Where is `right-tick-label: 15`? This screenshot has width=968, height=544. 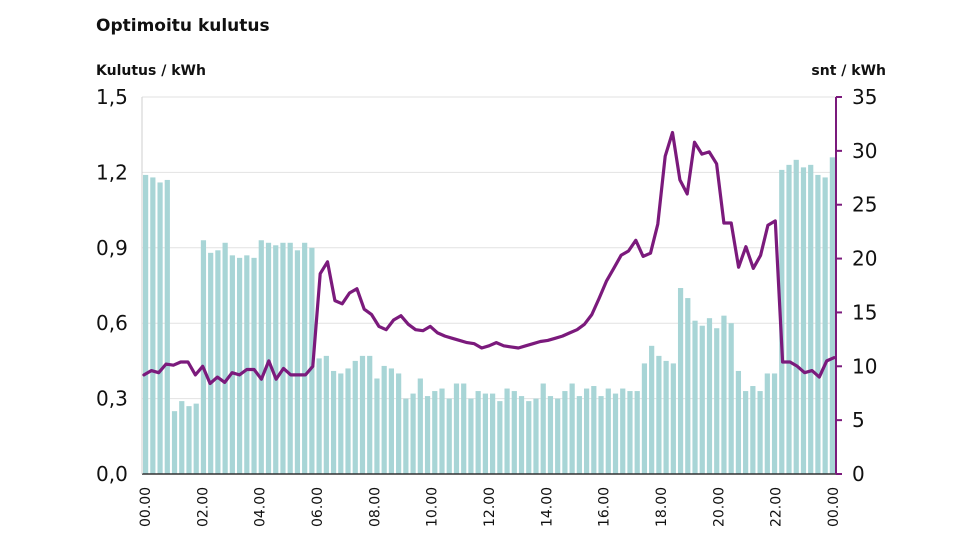 right-tick-label: 15 is located at coordinates (864, 312).